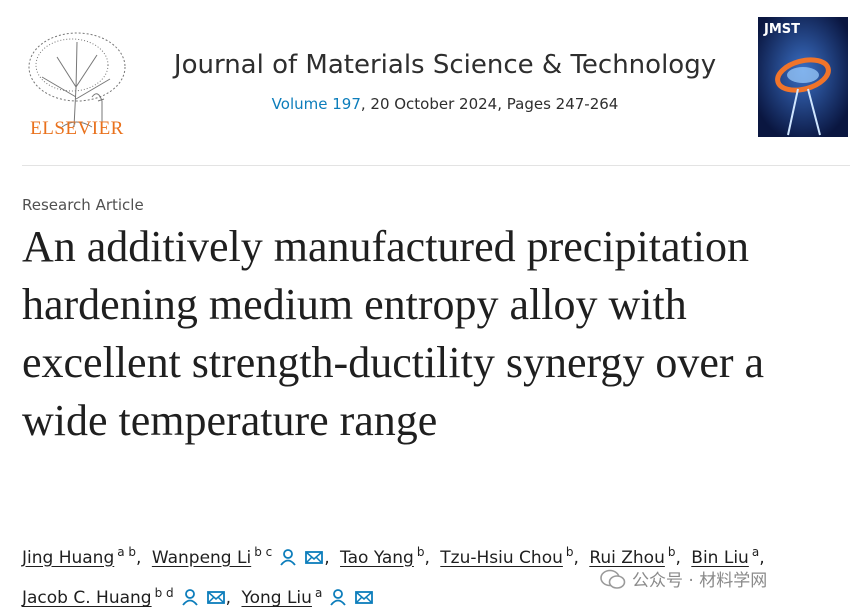 The image size is (865, 616). Describe the element at coordinates (68, 557) in the screenshot. I see `author-name: Jing Huang` at that location.